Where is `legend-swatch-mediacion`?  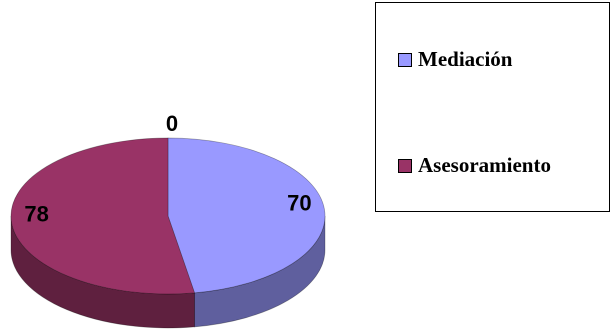
legend-swatch-mediacion is located at coordinates (405, 59).